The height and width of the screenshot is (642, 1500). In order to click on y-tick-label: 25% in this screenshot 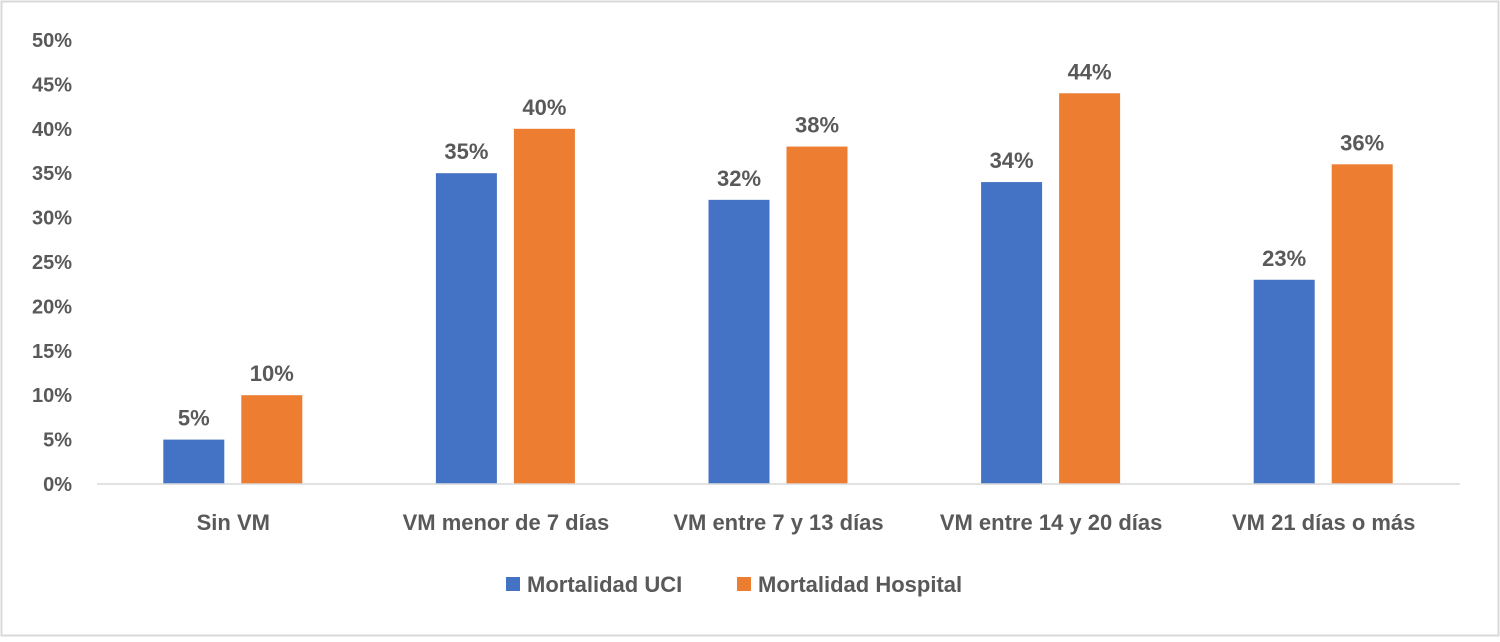, I will do `click(52, 263)`.